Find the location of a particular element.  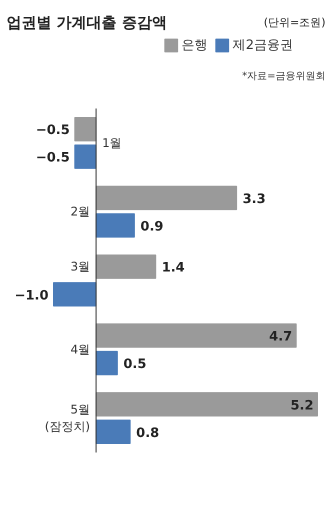

text: *자료=금융위원회 is located at coordinates (284, 76).